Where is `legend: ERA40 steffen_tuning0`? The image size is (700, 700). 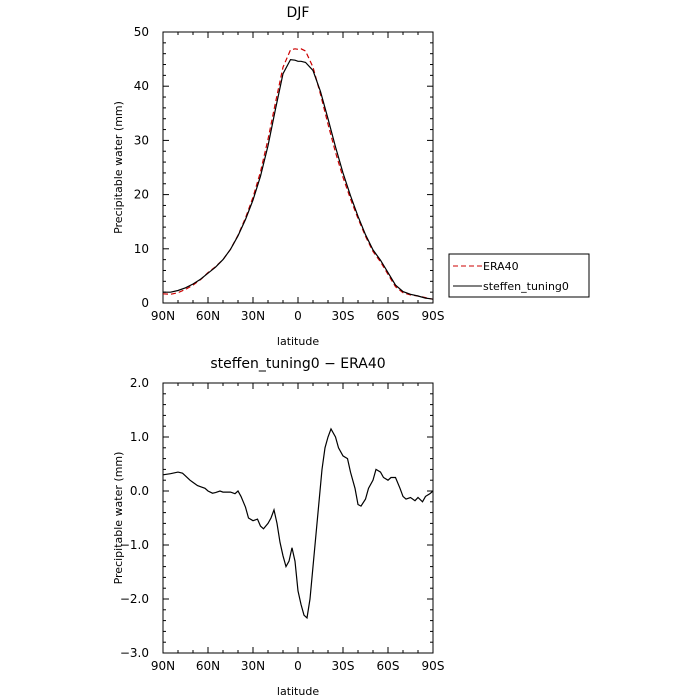 legend: ERA40 steffen_tuning0 is located at coordinates (519, 275).